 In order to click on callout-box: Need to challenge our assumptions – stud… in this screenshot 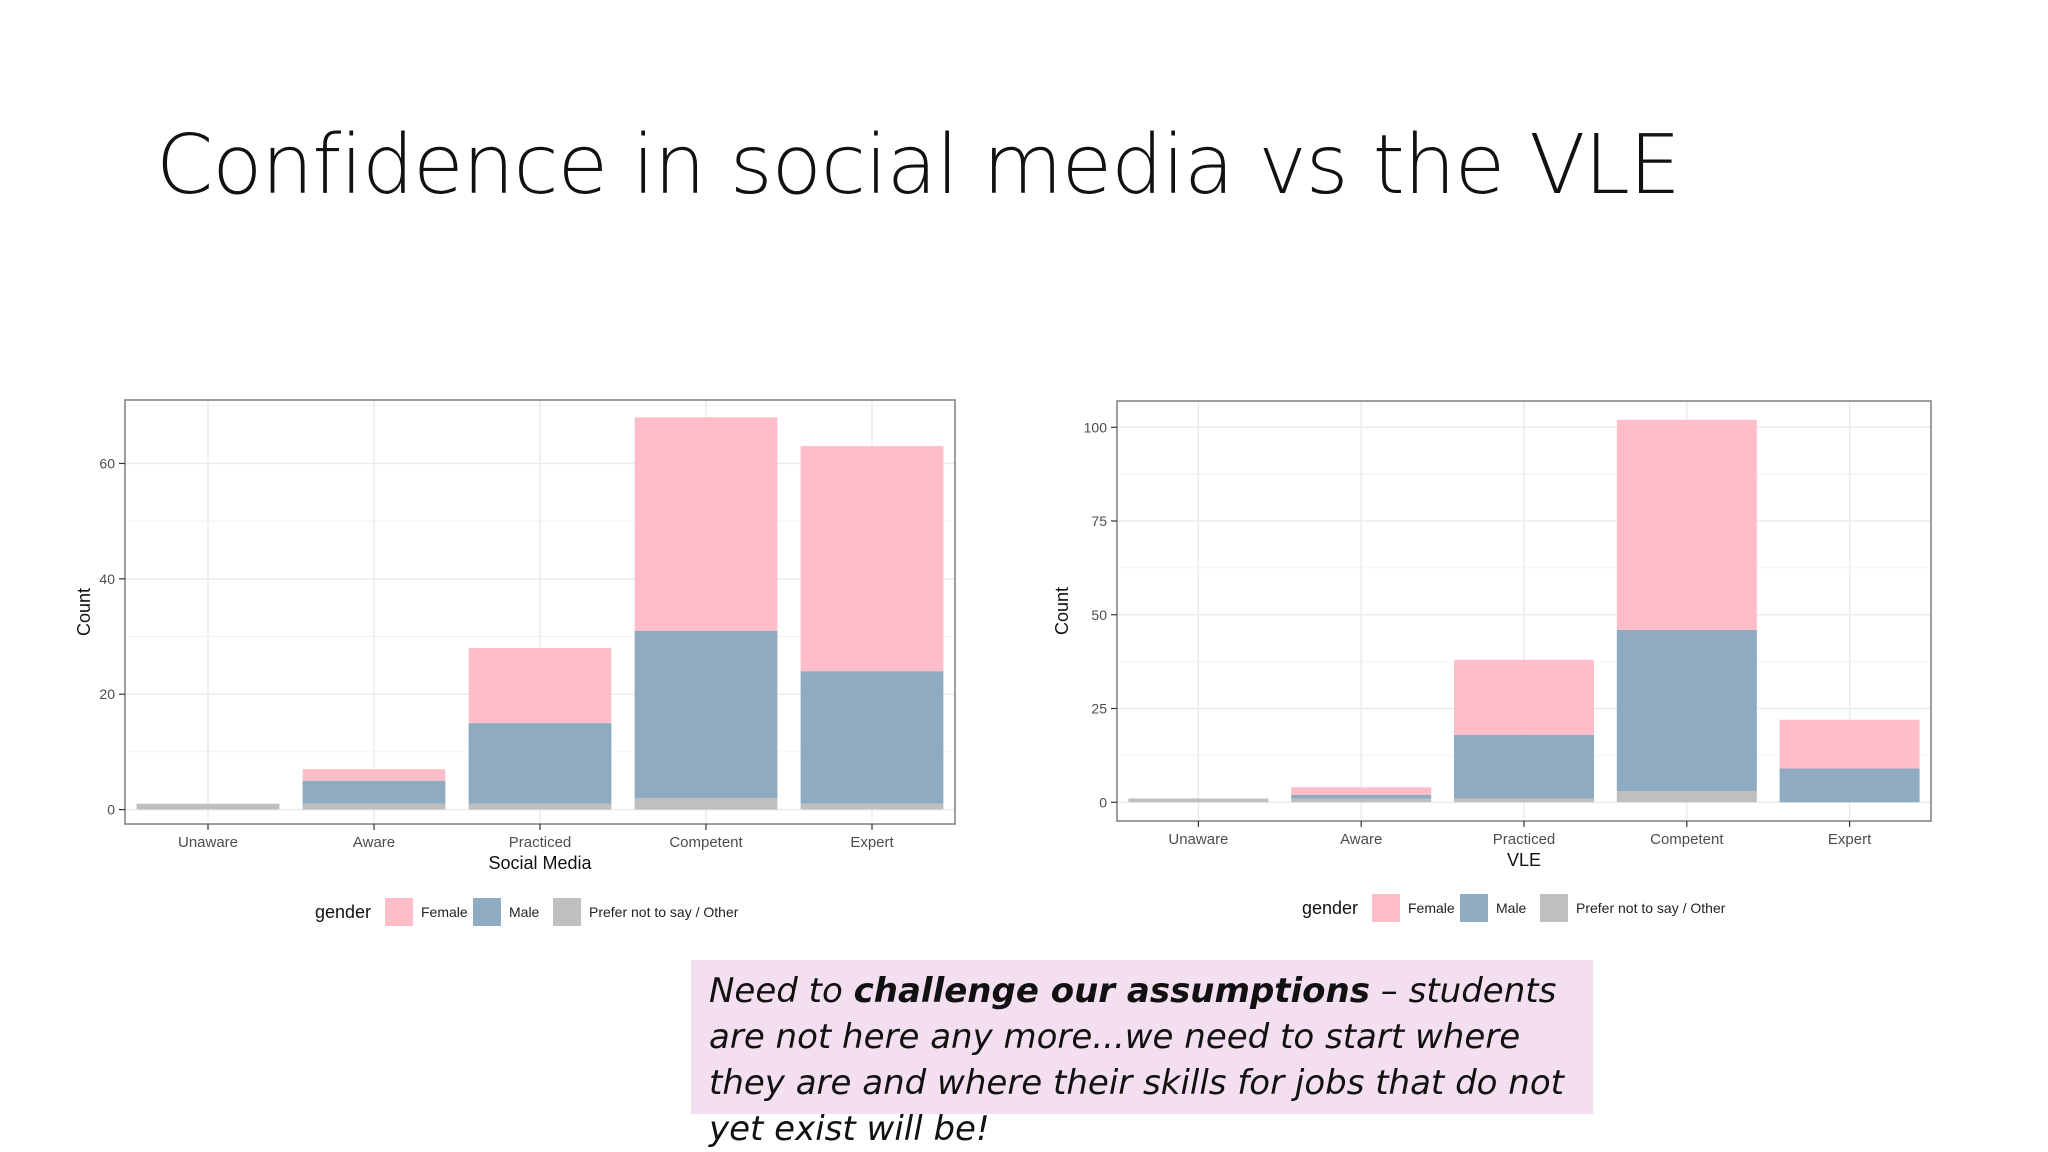, I will do `click(1142, 1054)`.